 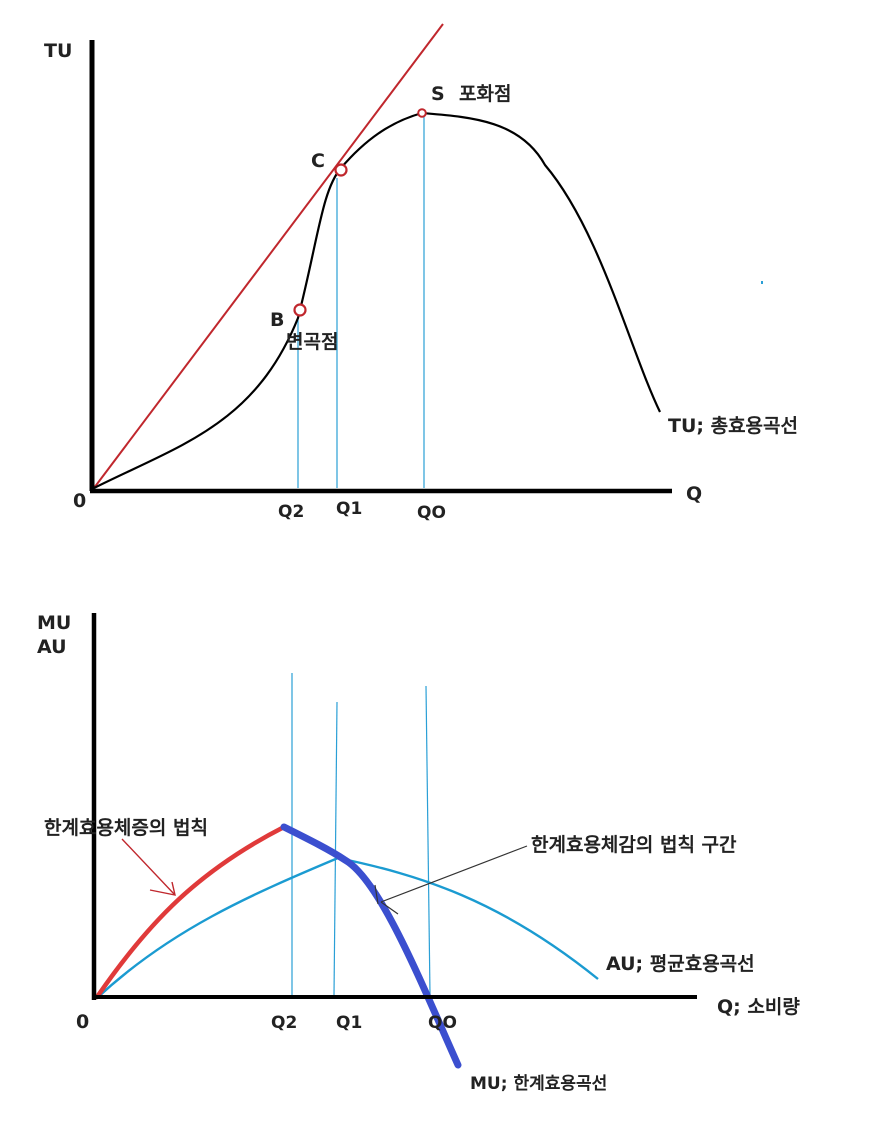 What do you see at coordinates (82, 1022) in the screenshot?
I see `bottom-origin-label: 0` at bounding box center [82, 1022].